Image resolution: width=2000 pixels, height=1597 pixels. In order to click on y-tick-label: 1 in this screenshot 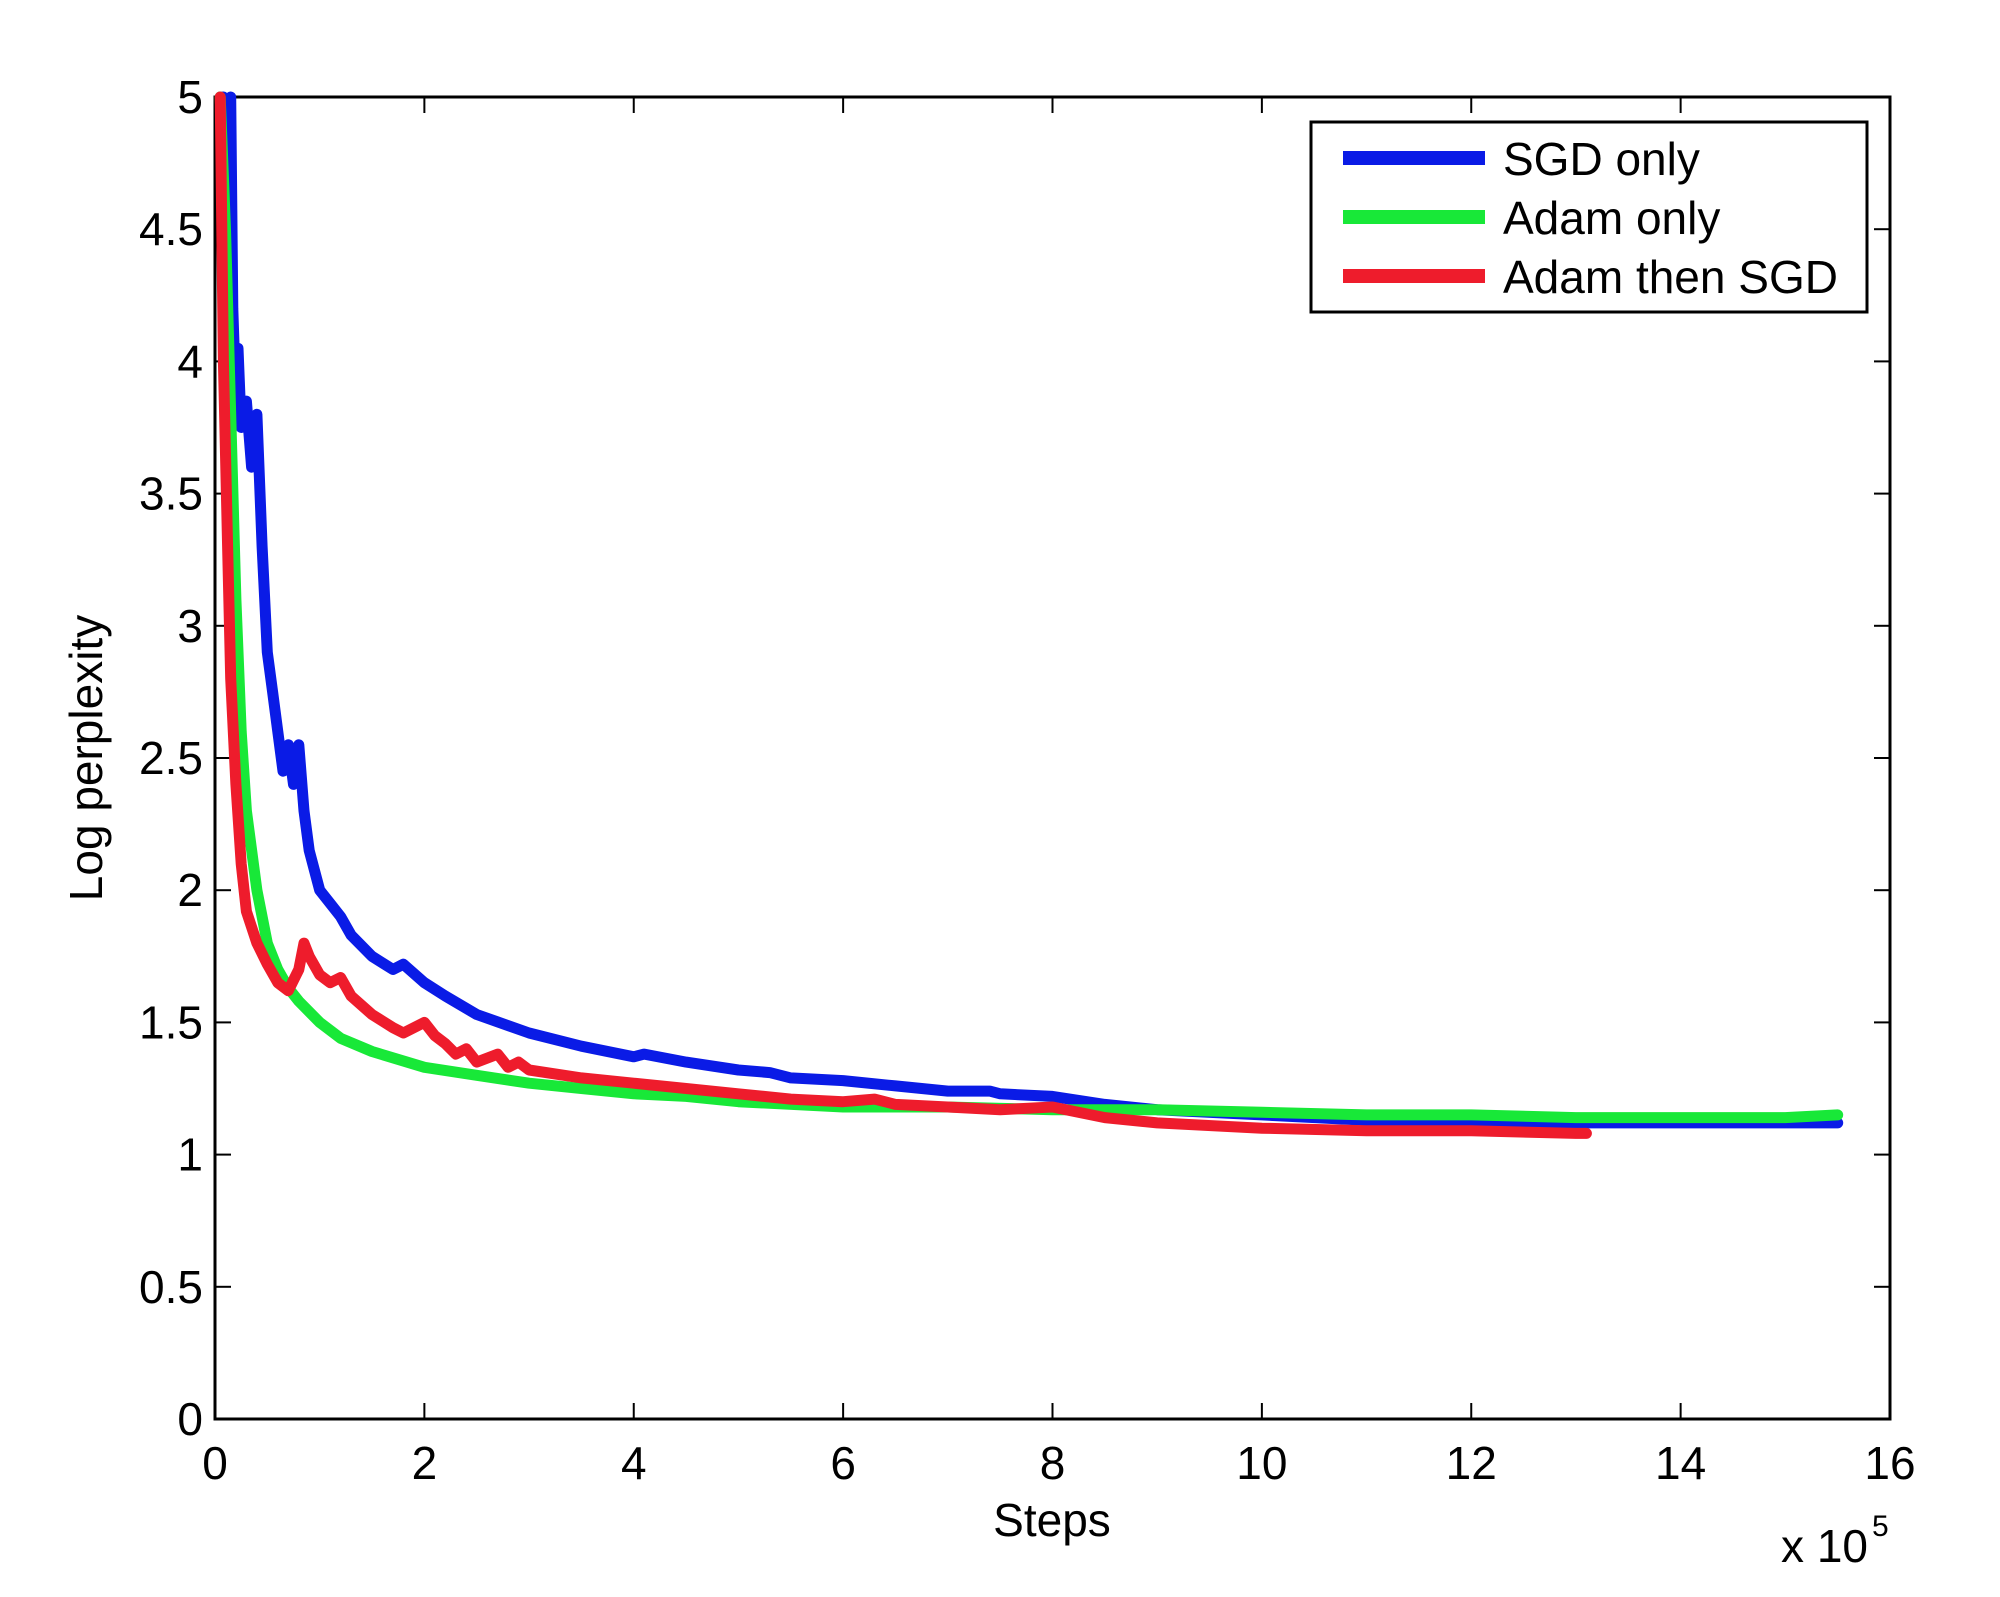, I will do `click(190, 1155)`.